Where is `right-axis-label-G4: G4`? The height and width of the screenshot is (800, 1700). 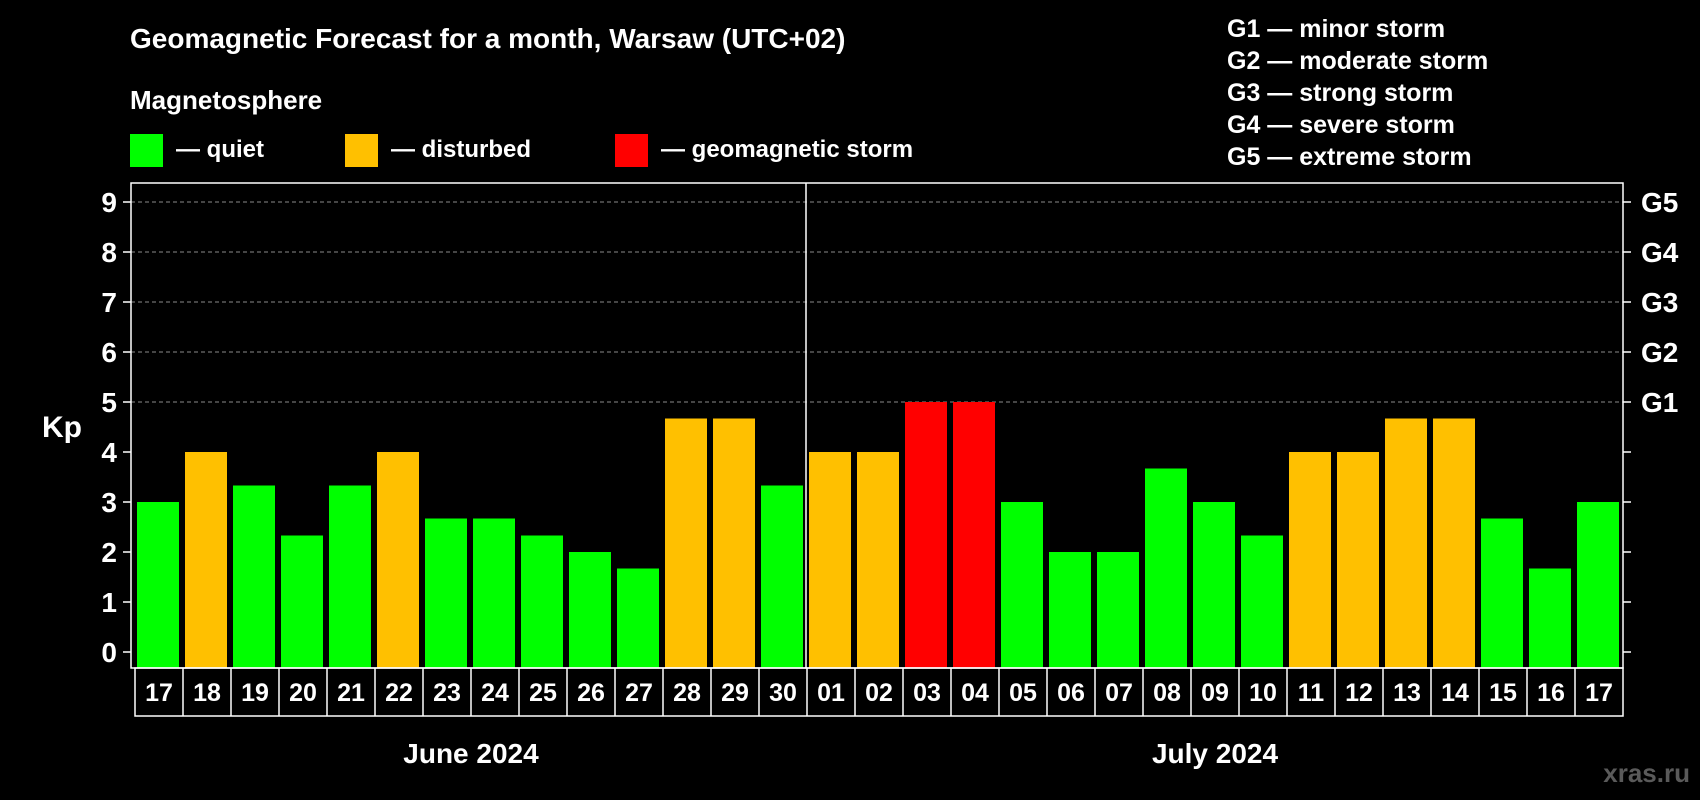
right-axis-label-G4: G4 is located at coordinates (1660, 252).